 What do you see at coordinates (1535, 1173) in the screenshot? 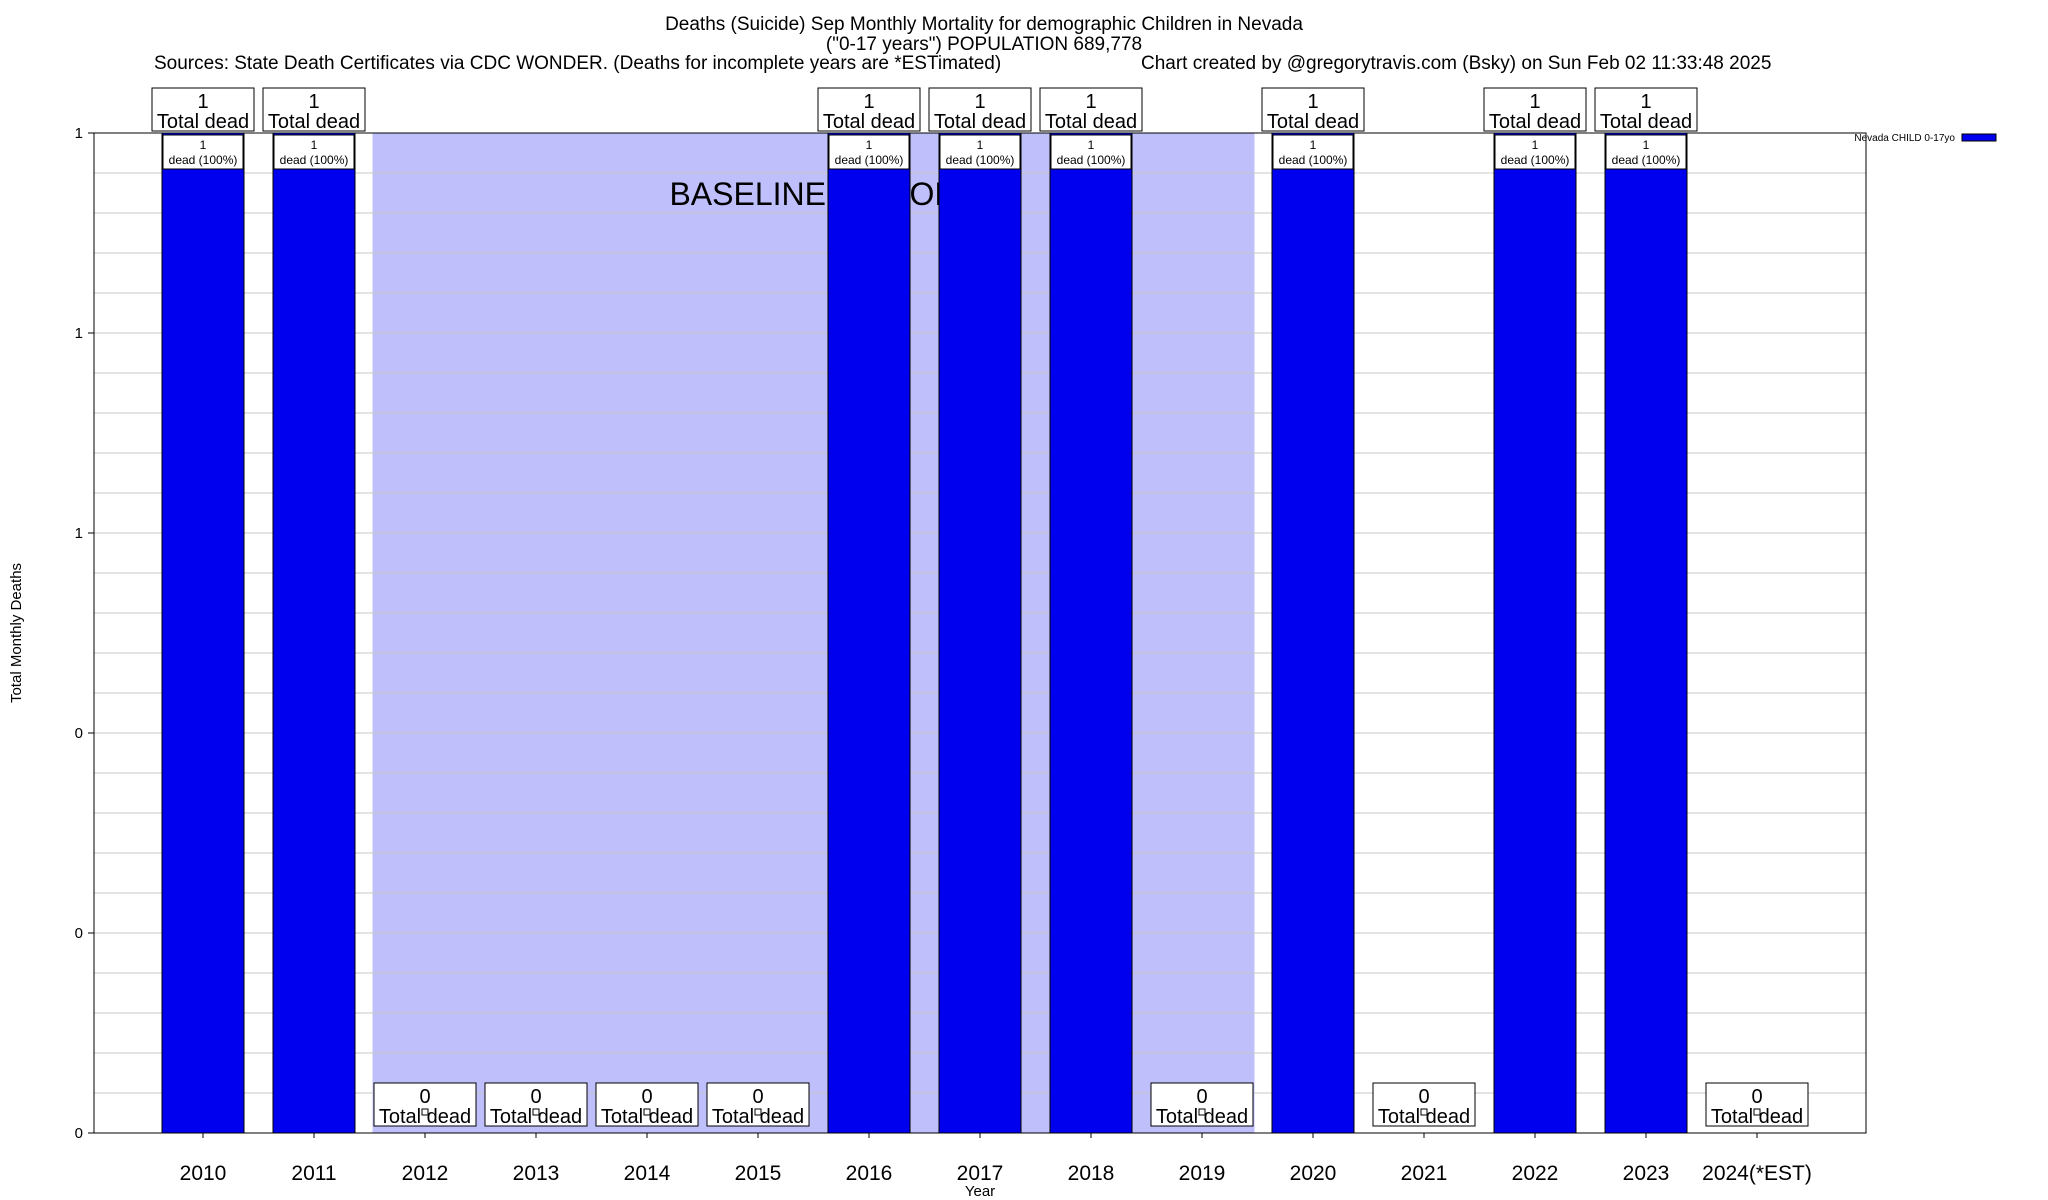
I see `x-tick-label: 2022` at bounding box center [1535, 1173].